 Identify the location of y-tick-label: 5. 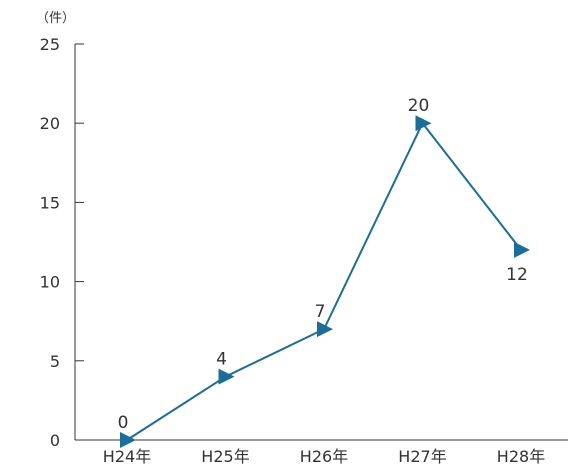
(55, 361).